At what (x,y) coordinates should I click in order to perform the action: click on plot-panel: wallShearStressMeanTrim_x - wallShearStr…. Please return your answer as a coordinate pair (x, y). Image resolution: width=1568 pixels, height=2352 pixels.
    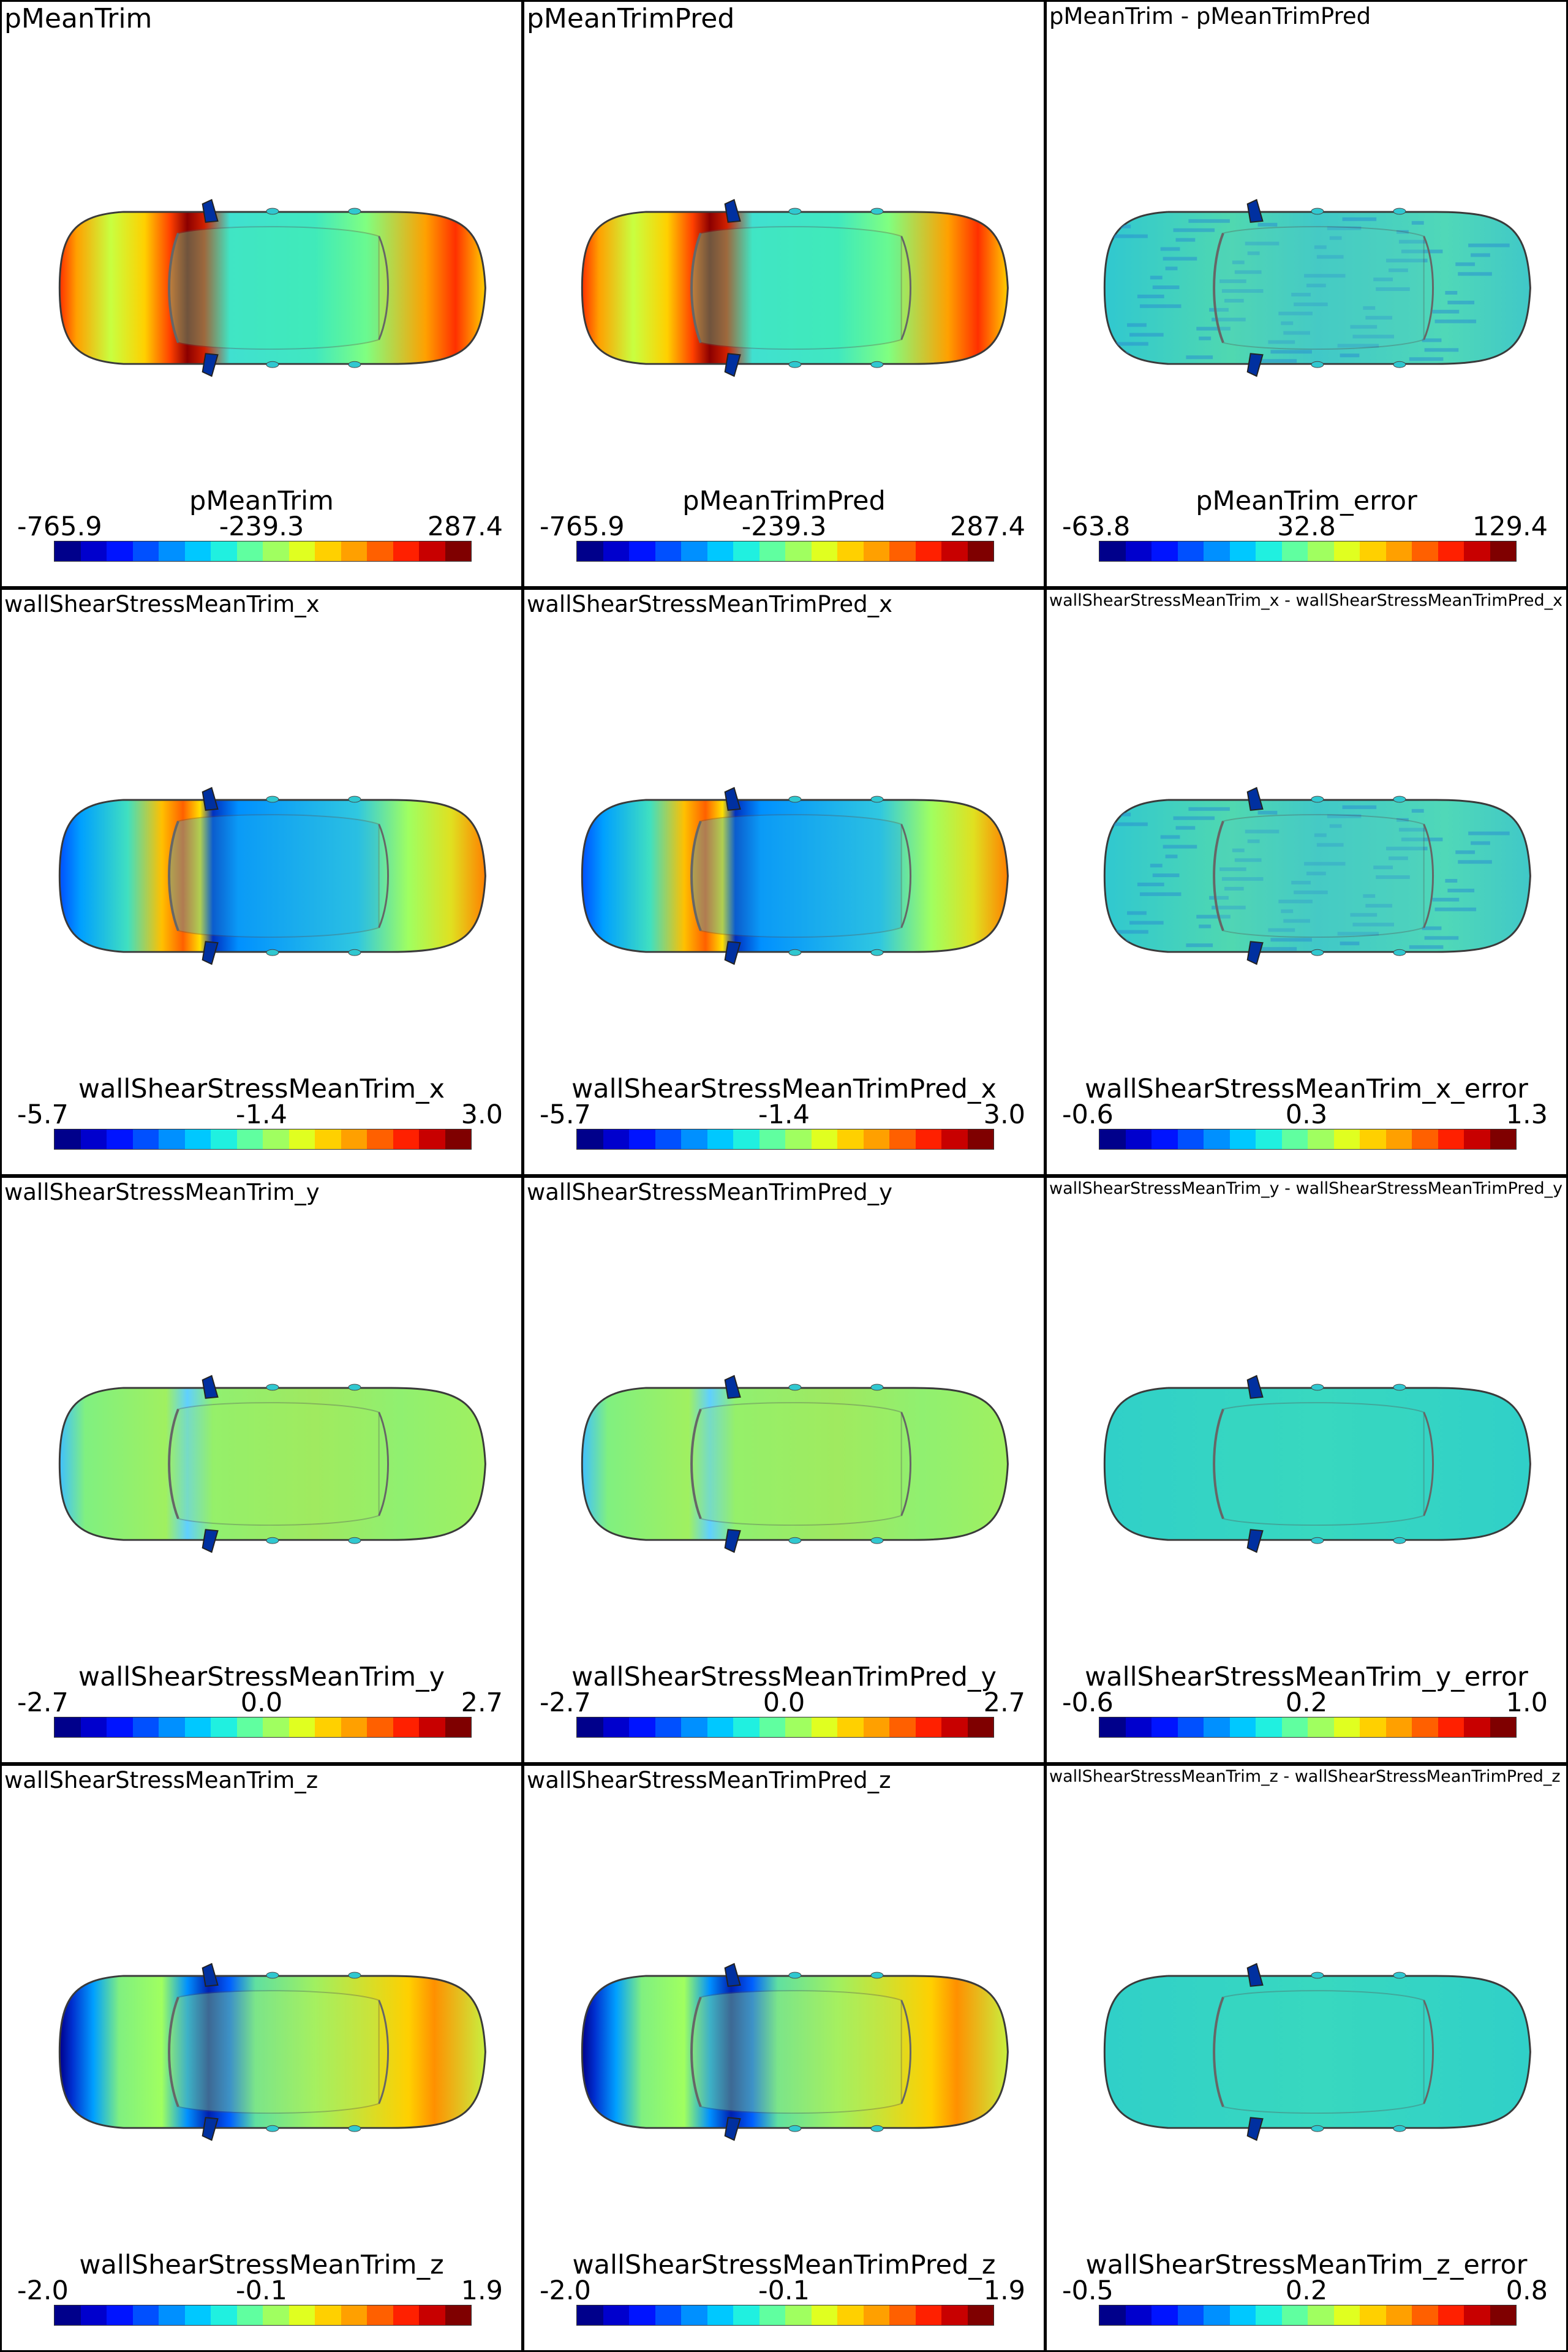
    Looking at the image, I should click on (1307, 882).